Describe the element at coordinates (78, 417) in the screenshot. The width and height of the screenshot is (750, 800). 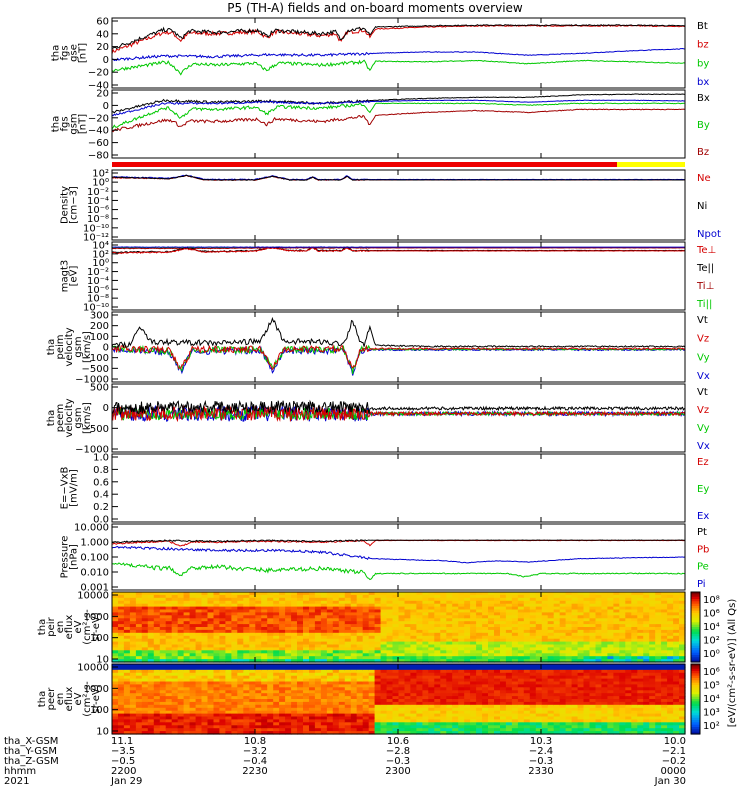
I see `ylabel-peem-velocity: gsm` at that location.